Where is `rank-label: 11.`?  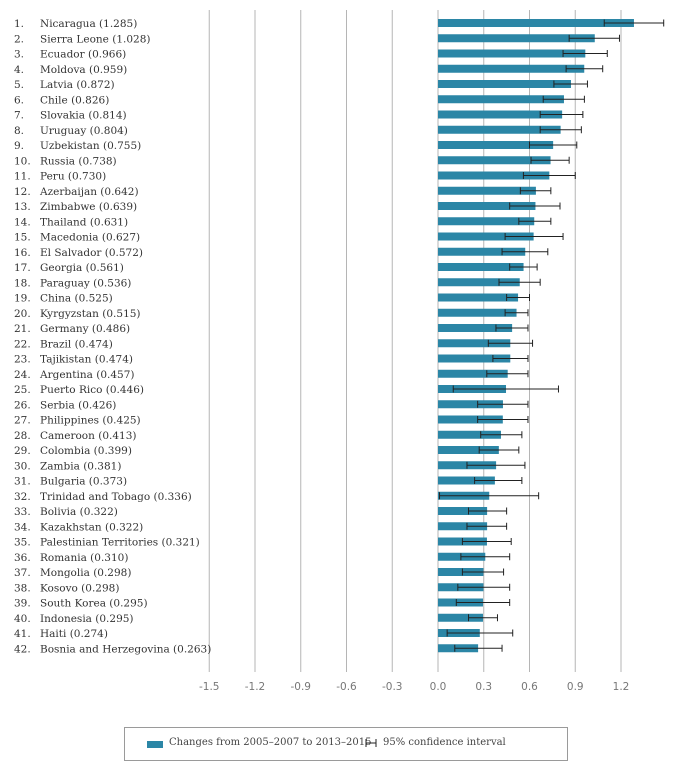
rank-label: 11. is located at coordinates (22, 177).